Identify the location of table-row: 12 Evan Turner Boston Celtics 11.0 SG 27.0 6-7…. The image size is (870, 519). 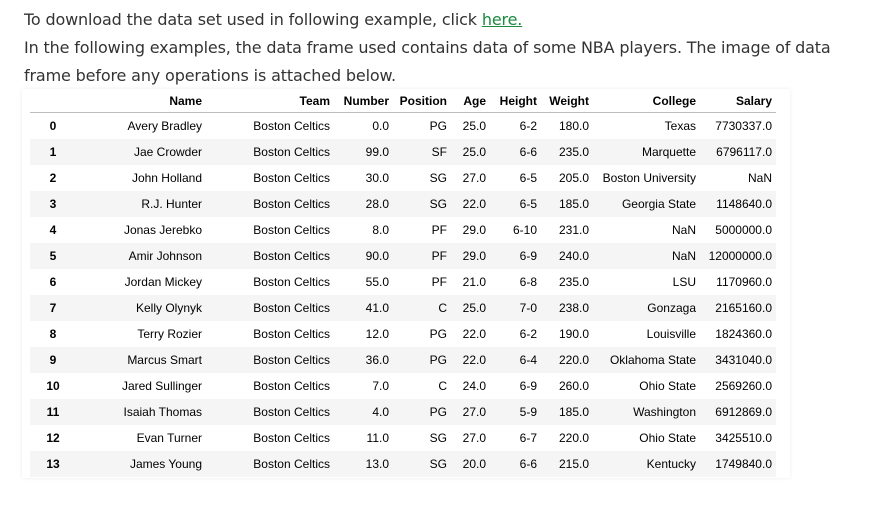
(403, 438).